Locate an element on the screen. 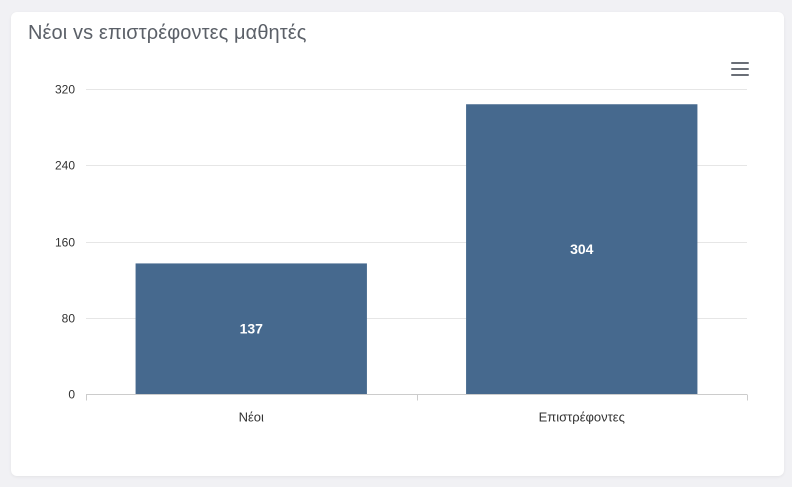 Image resolution: width=792 pixels, height=487 pixels. y-tick-label: 320 is located at coordinates (65, 90).